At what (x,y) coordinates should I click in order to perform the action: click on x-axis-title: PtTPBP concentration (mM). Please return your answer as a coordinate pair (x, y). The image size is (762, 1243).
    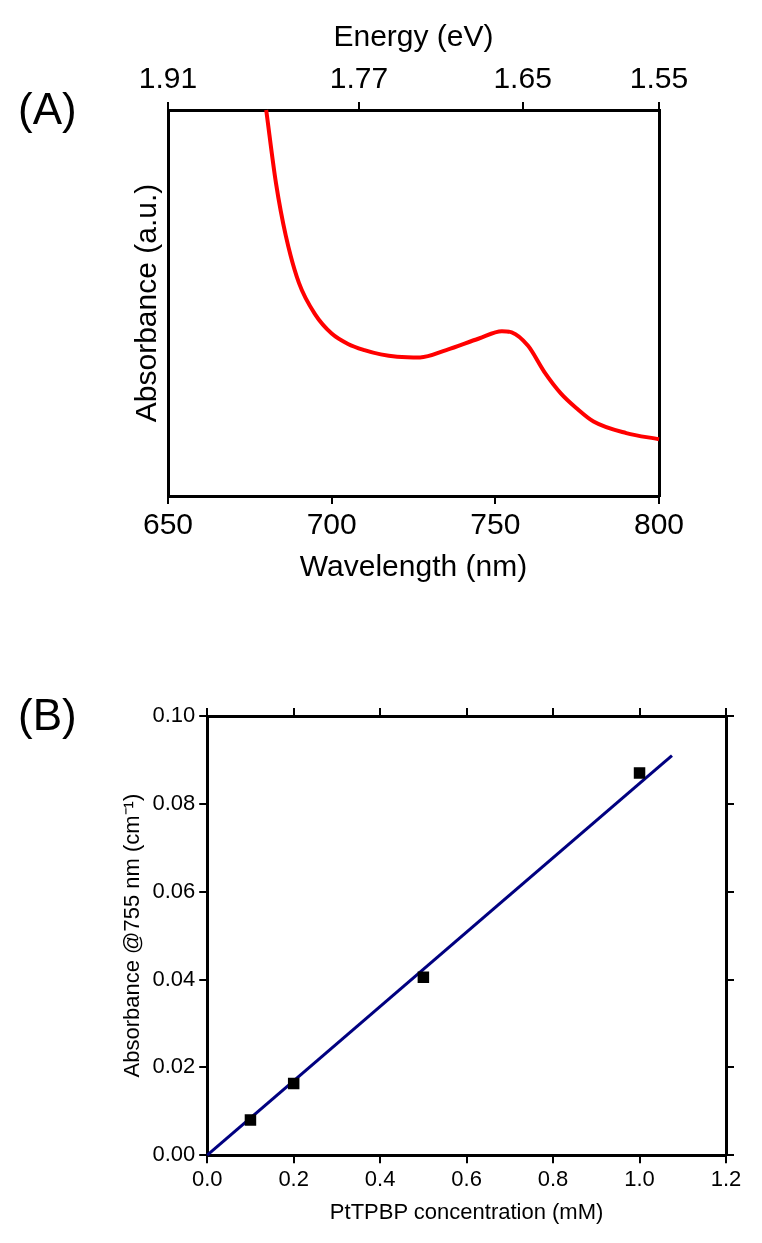
    Looking at the image, I should click on (466, 1211).